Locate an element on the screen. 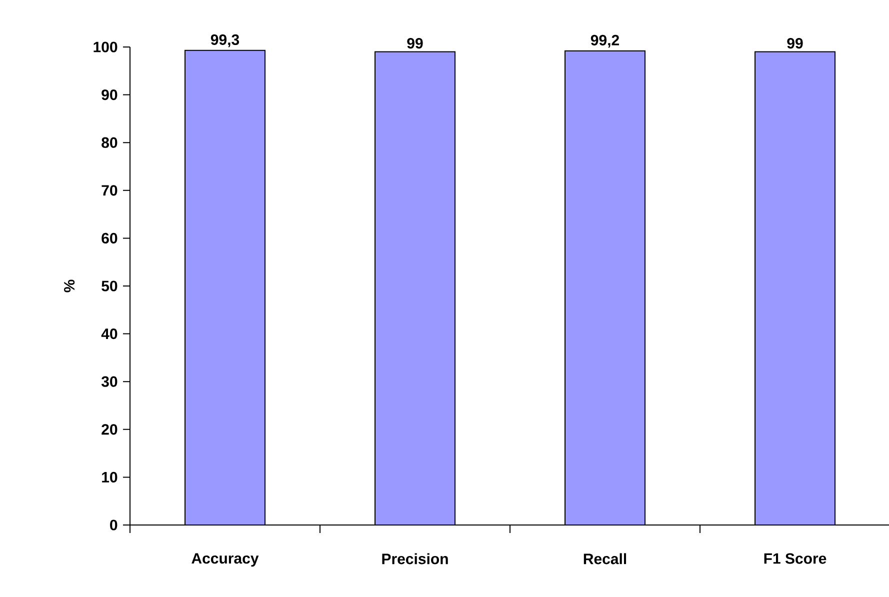 The image size is (889, 597). x-tick-label: Precision is located at coordinates (415, 558).